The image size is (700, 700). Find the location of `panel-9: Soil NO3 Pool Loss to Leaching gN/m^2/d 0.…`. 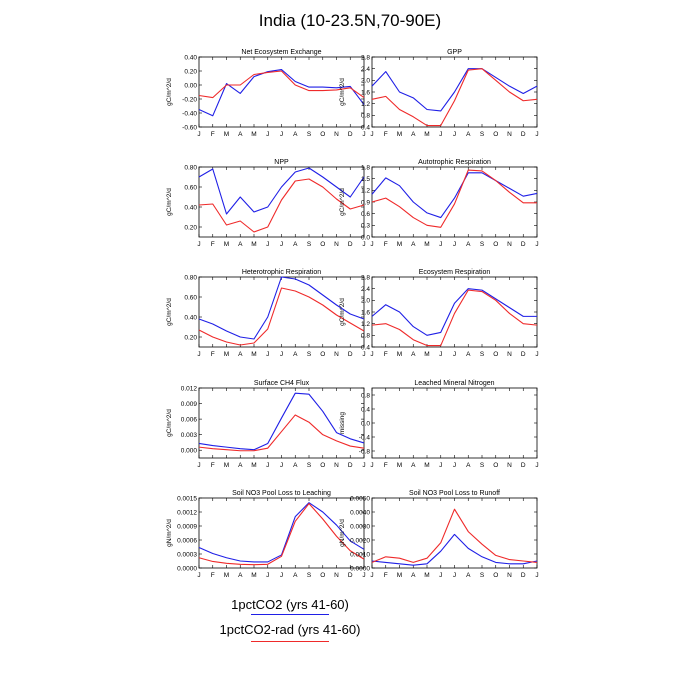

panel-9: Soil NO3 Pool Loss to Leaching gN/m^2/d 0.… is located at coordinates (266, 534).